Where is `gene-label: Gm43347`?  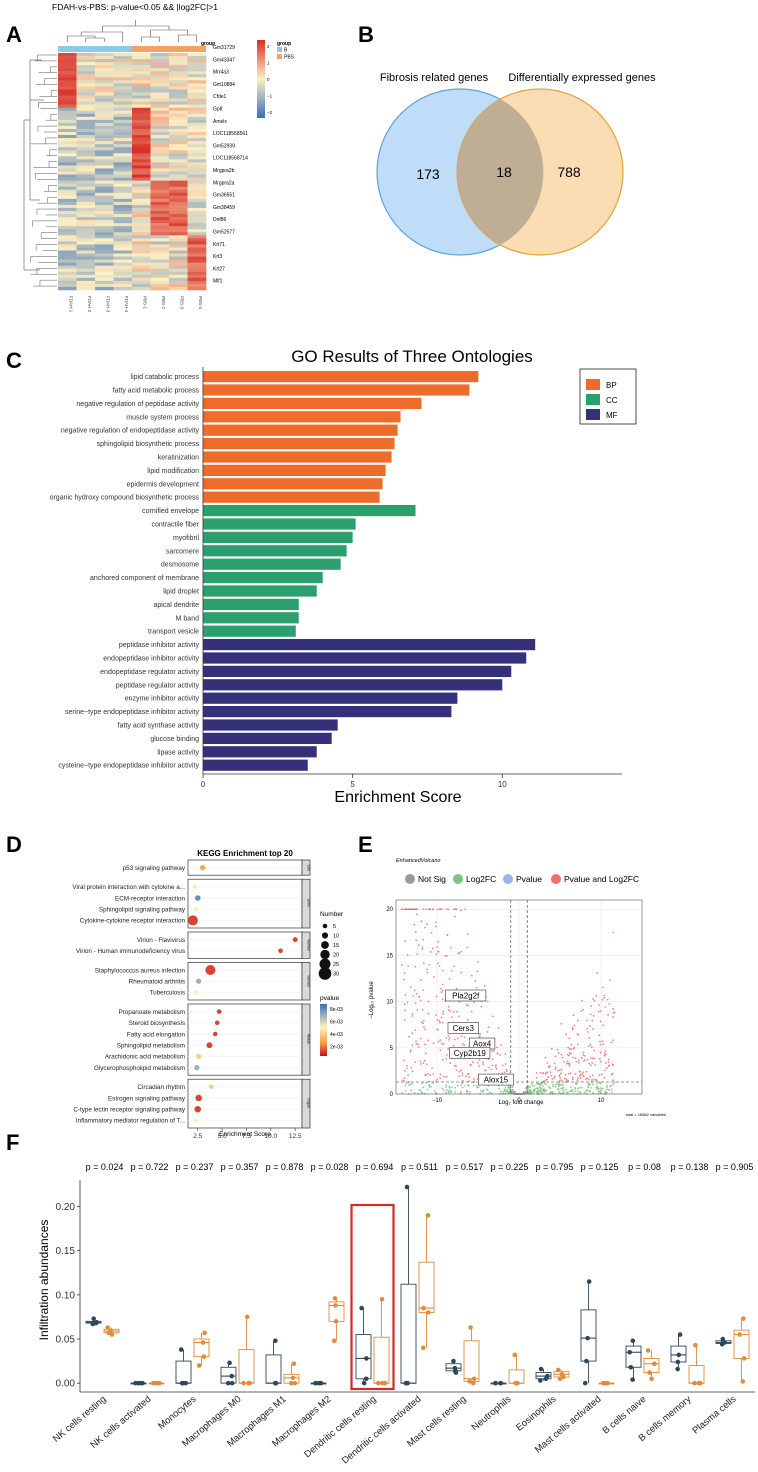
gene-label: Gm43347 is located at coordinates (224, 60).